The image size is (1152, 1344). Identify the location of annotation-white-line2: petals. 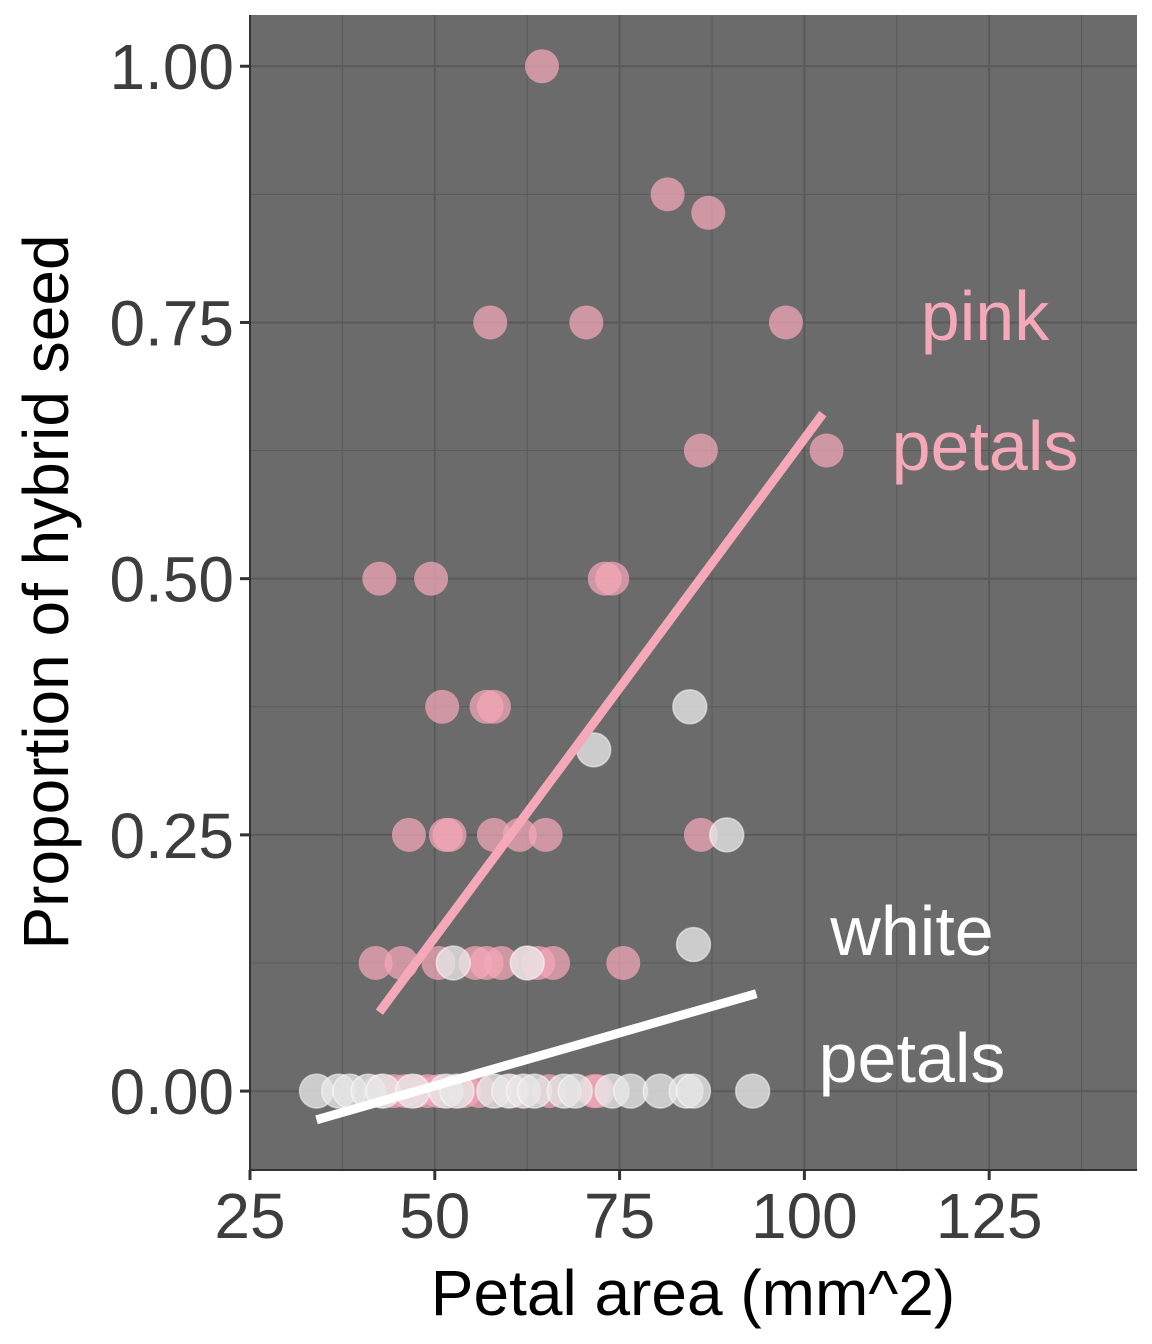
(912, 1058).